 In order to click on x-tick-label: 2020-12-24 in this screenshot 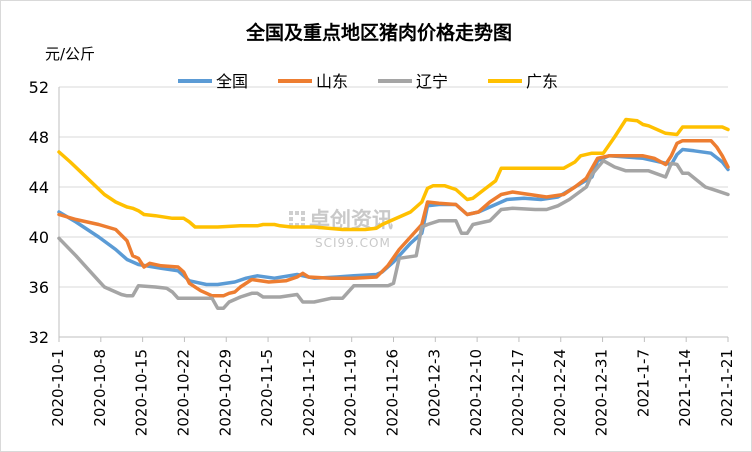, I will do `click(560, 392)`.